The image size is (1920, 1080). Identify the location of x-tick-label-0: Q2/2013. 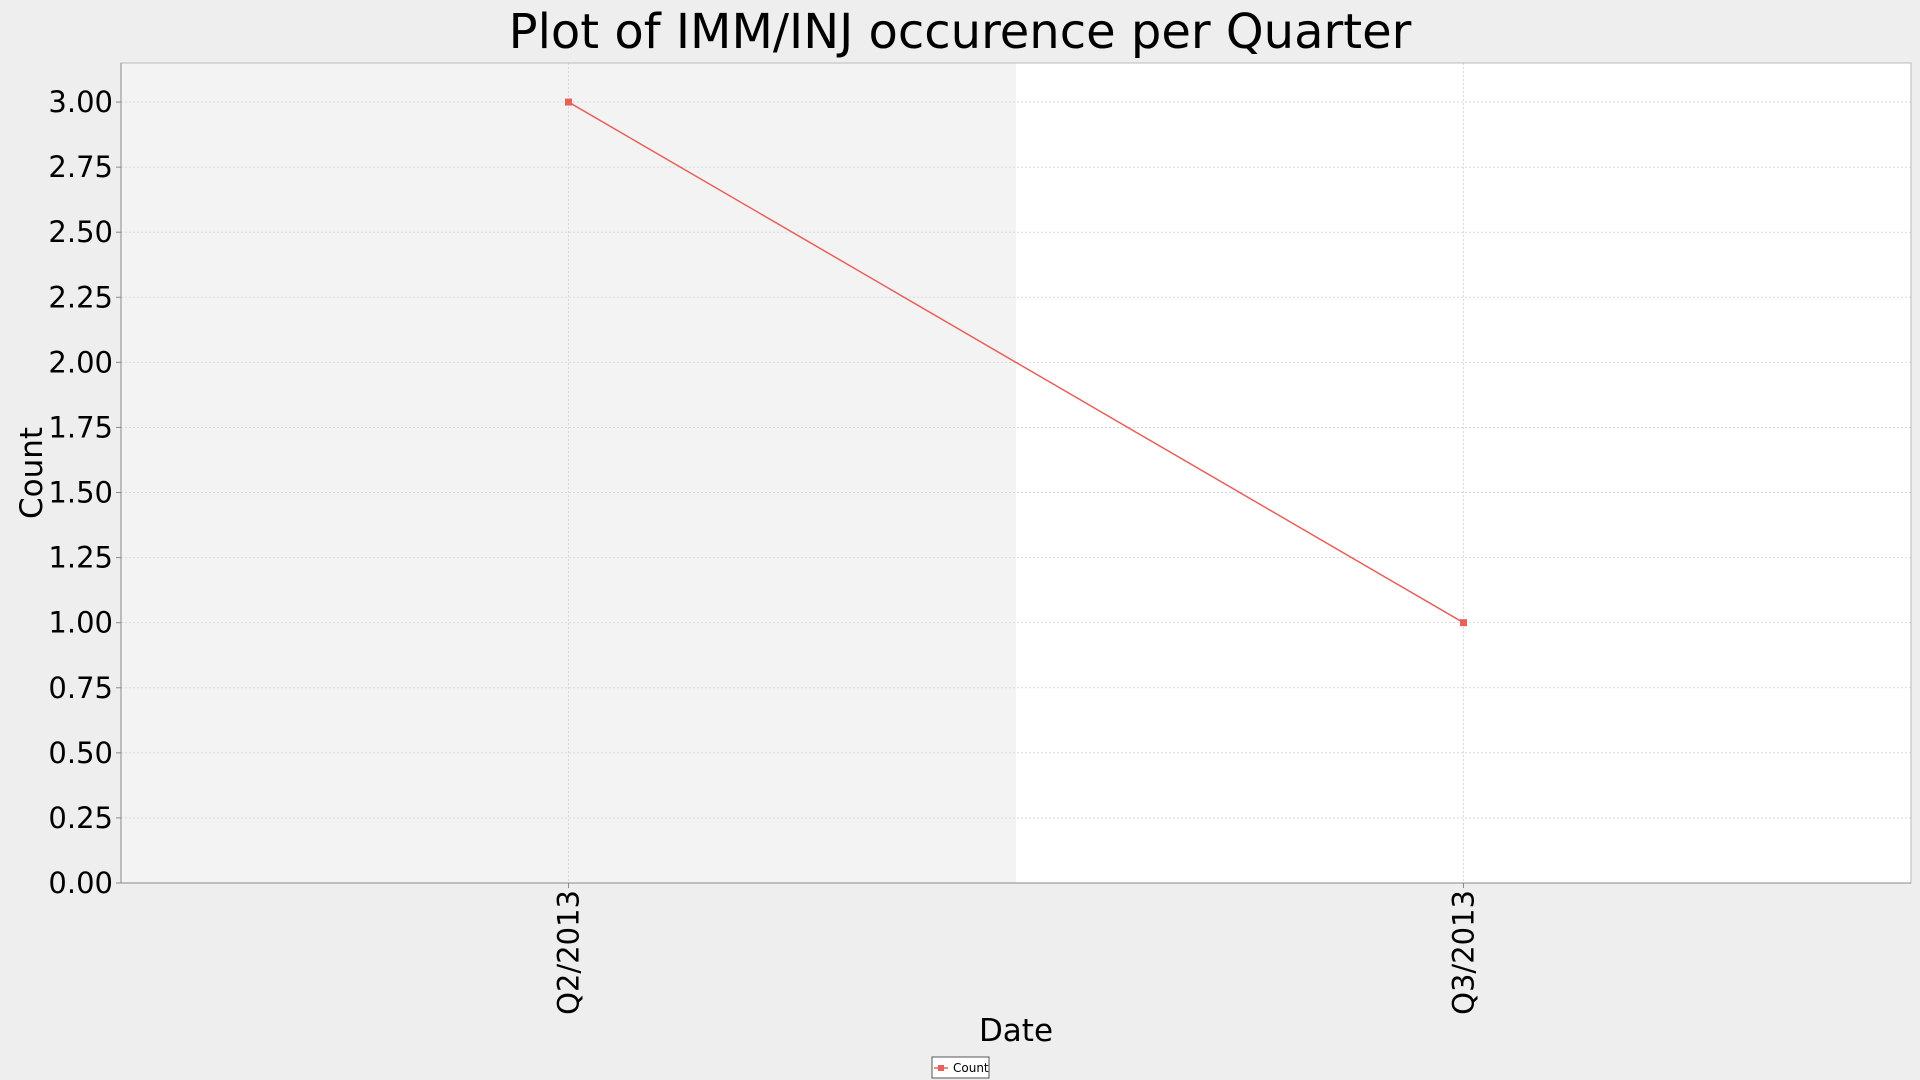
(569, 952).